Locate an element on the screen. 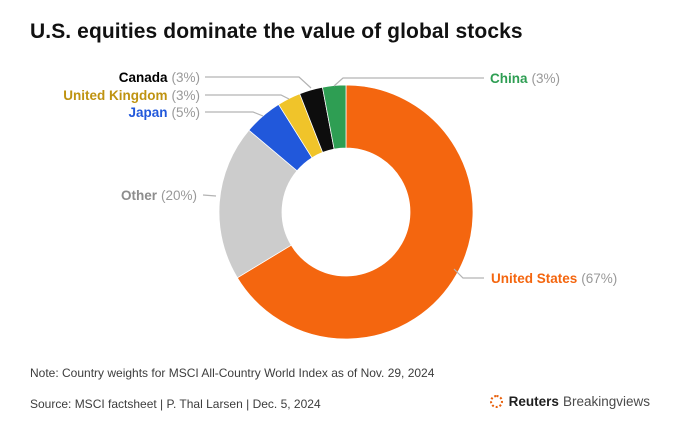  label-united-states-name: United States is located at coordinates (534, 278).